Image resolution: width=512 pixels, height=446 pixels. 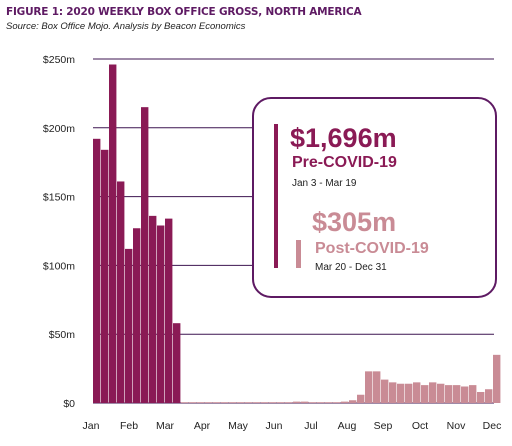 I want to click on post-covid-label: Post-COVID-19, so click(x=372, y=248).